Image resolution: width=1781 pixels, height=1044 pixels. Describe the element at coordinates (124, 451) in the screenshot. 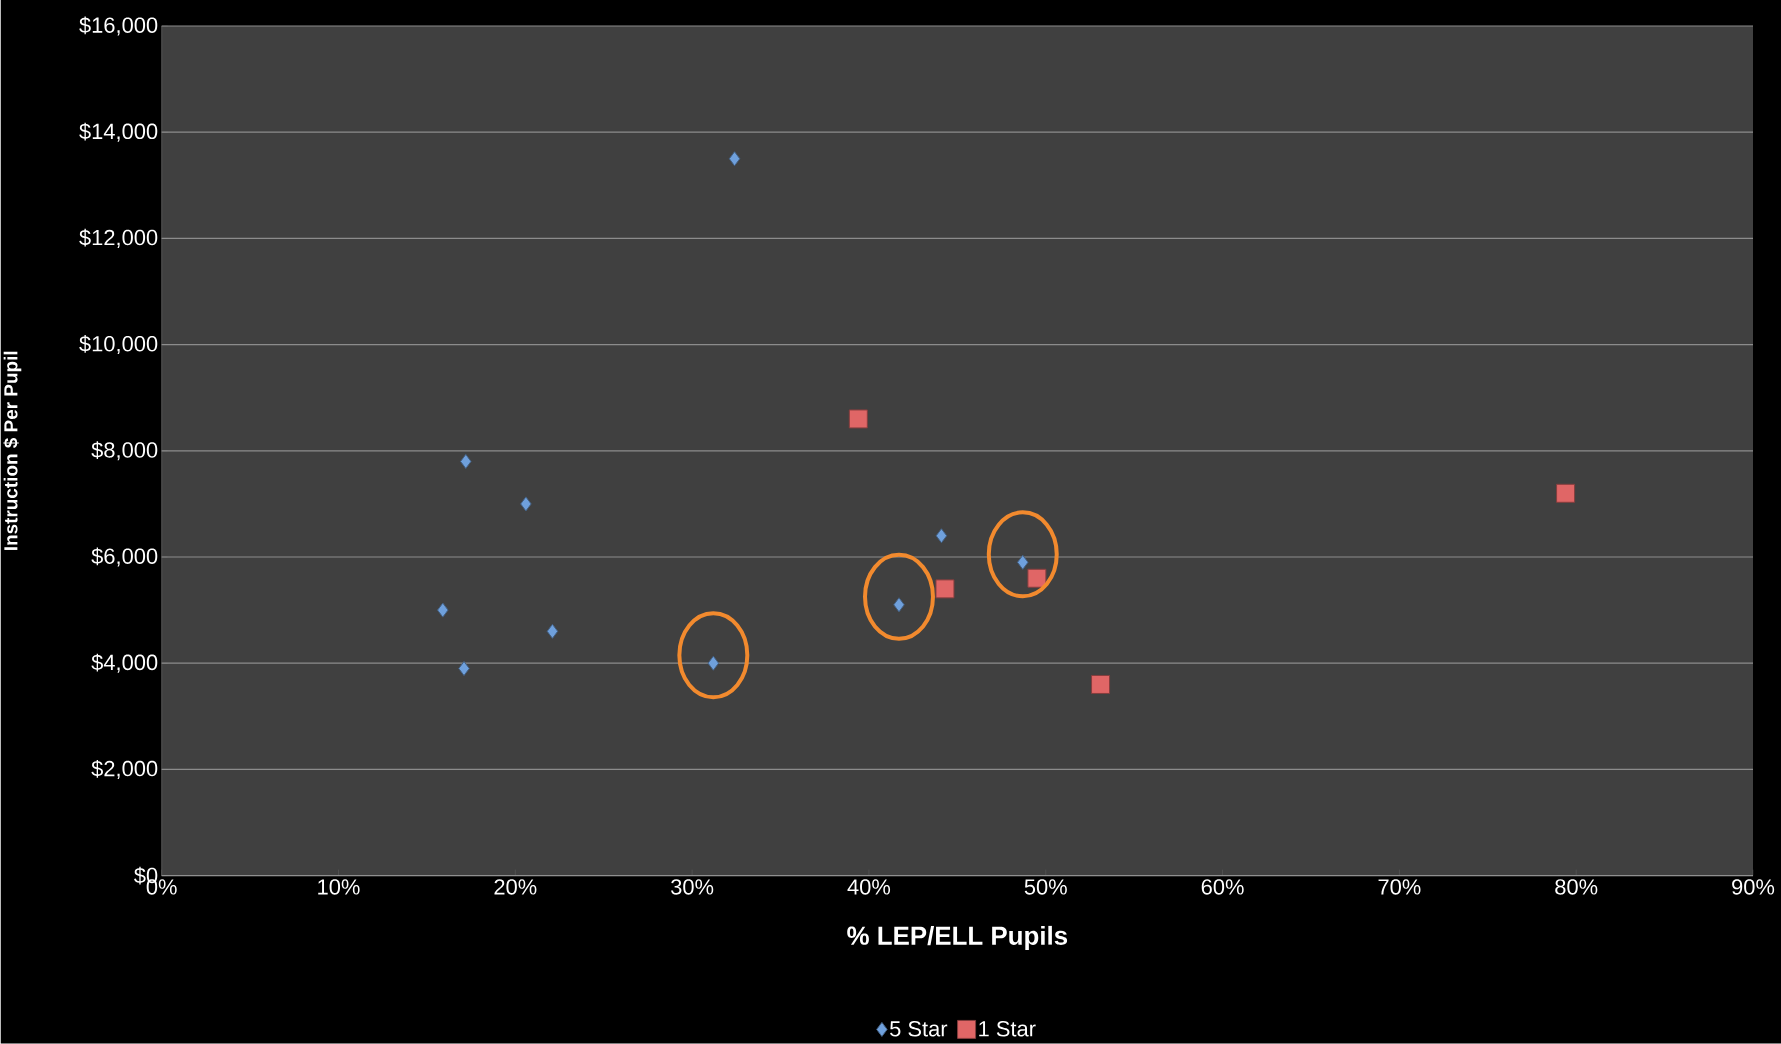

I see `y-tick-label: $8,000` at that location.